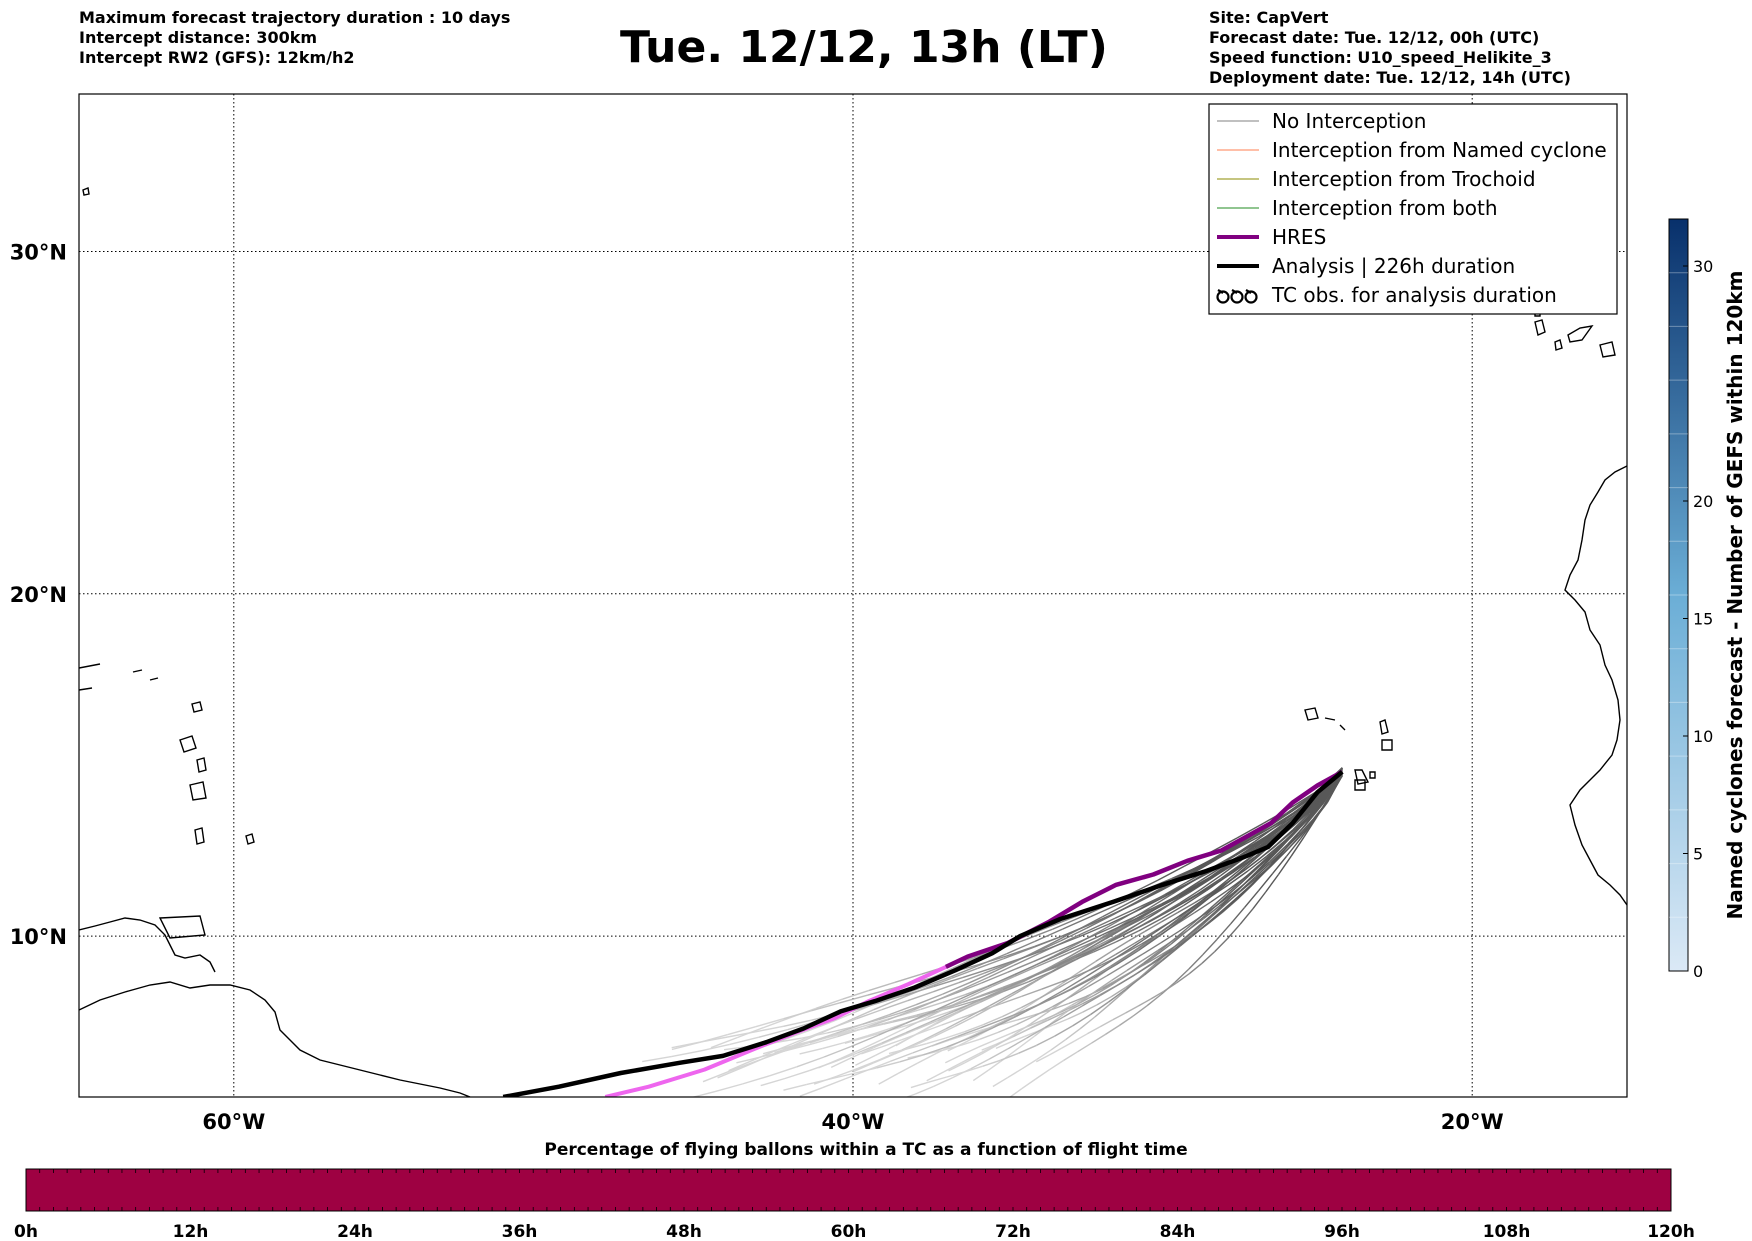  What do you see at coordinates (1013, 1231) in the screenshot?
I see `percentage-bar-label: 72h` at bounding box center [1013, 1231].